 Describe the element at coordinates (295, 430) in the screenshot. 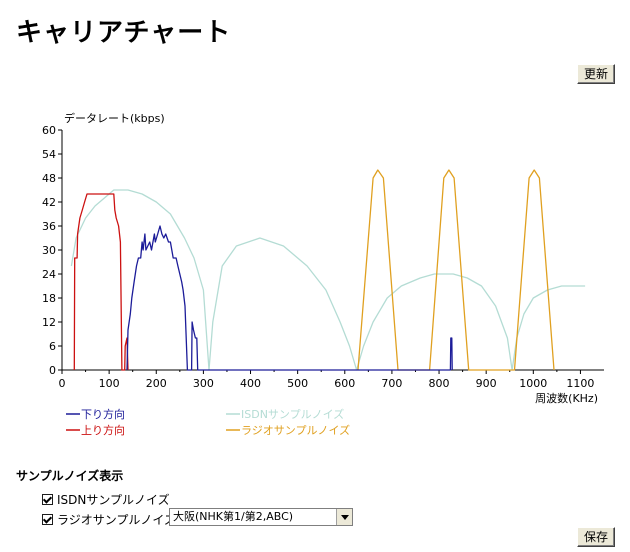

I see `legend-label: ラジオサンプルノイズ` at that location.